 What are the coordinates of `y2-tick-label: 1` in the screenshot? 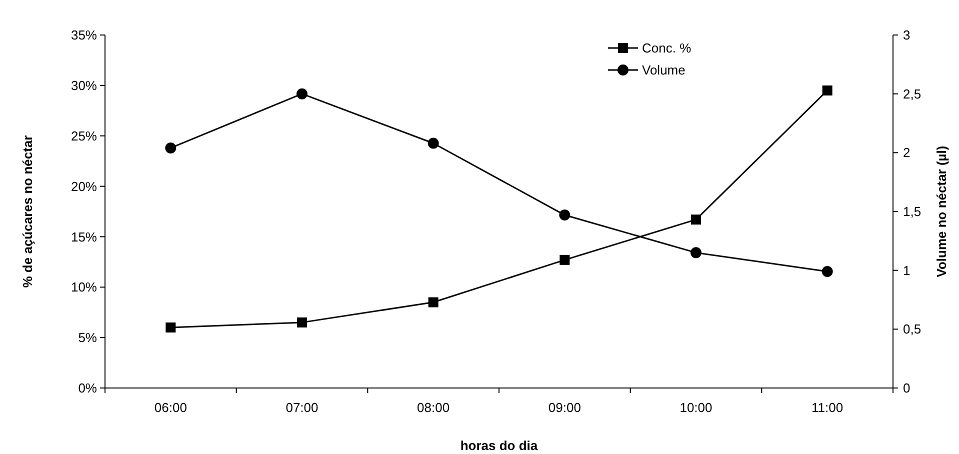 It's located at (906, 270).